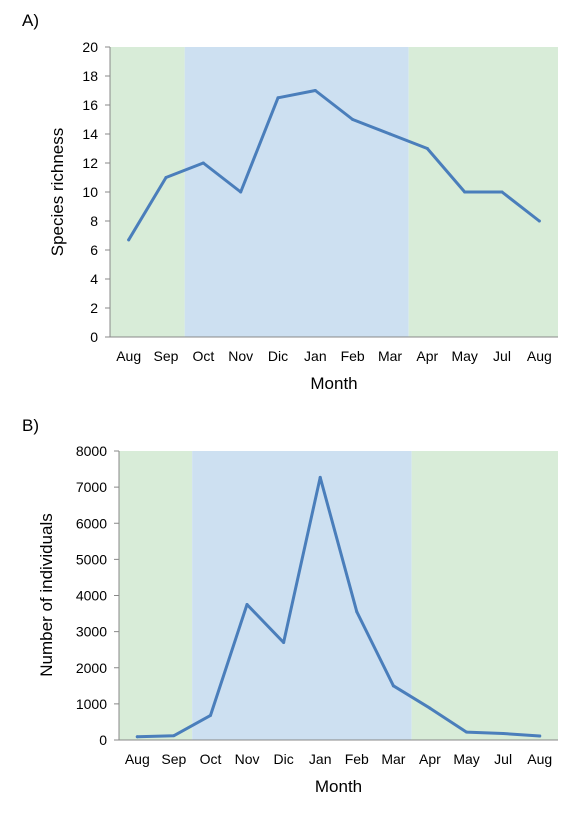 The image size is (586, 817). I want to click on y-tick-label: 5000, so click(91, 559).